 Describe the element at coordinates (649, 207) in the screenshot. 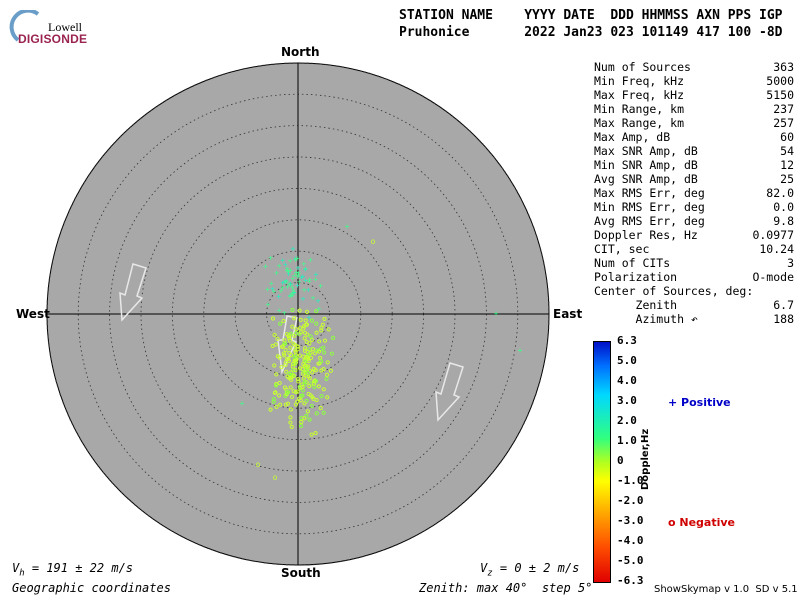

I see `stat-label: Min RMS Err, deg` at that location.